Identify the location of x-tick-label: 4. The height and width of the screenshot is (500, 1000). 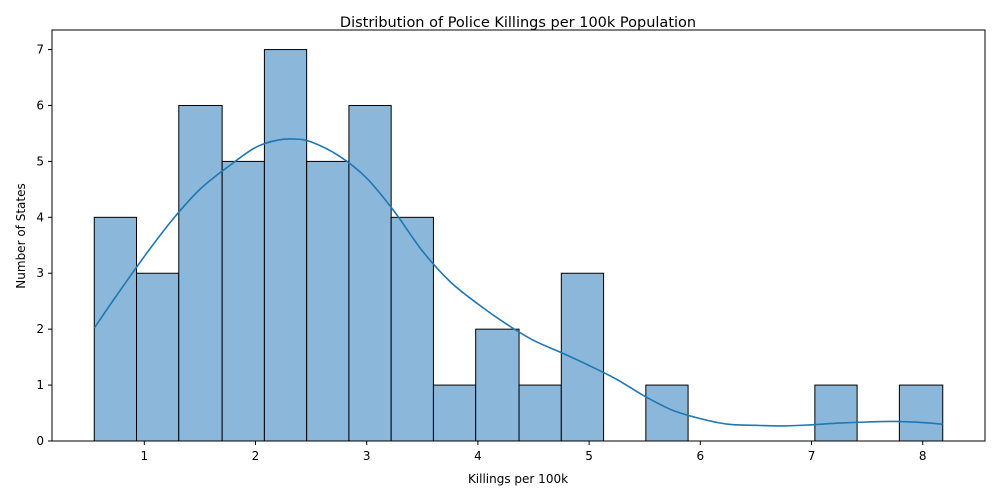
(478, 456).